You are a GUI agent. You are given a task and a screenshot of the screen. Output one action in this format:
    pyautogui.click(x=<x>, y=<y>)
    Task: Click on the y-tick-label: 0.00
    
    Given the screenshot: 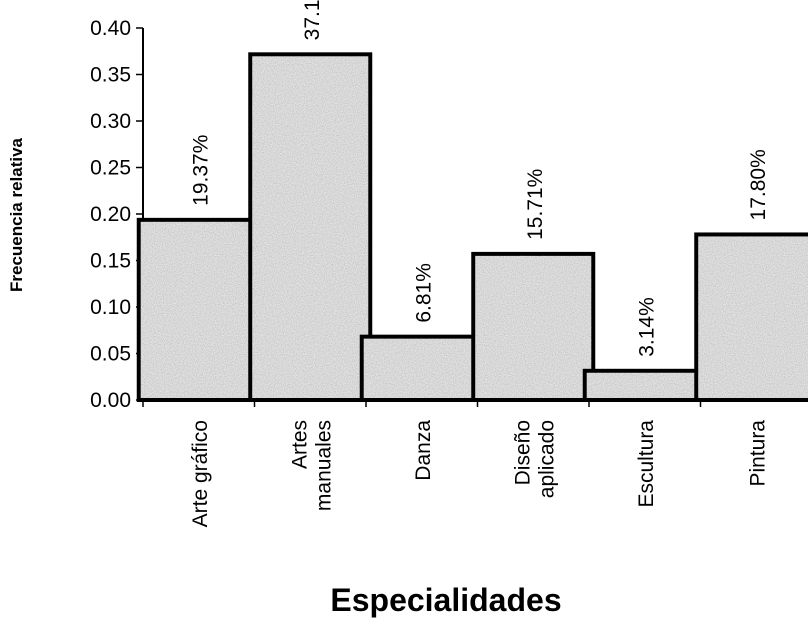 What is the action you would take?
    pyautogui.click(x=110, y=400)
    